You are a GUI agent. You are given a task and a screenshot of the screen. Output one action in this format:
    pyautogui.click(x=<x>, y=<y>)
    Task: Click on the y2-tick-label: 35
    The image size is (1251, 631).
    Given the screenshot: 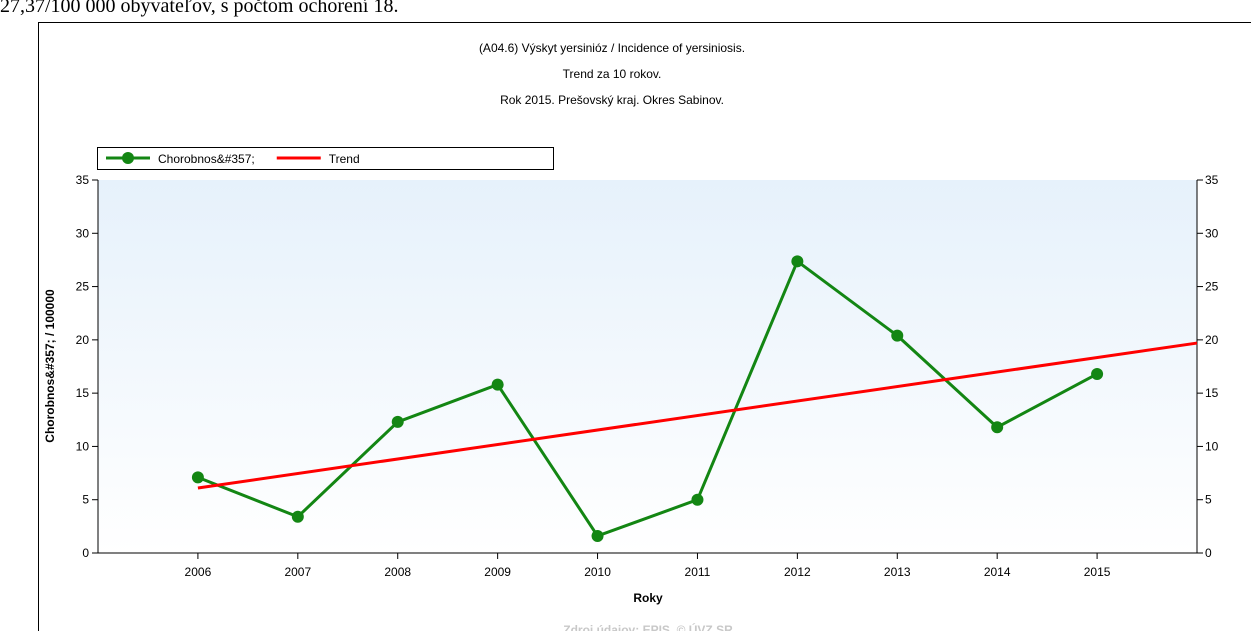 What is the action you would take?
    pyautogui.click(x=1212, y=180)
    